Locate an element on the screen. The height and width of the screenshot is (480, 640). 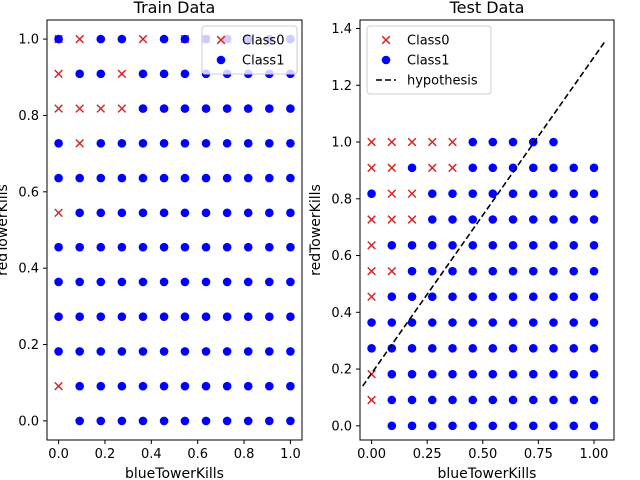
legend-x-marker is located at coordinates (221, 40).